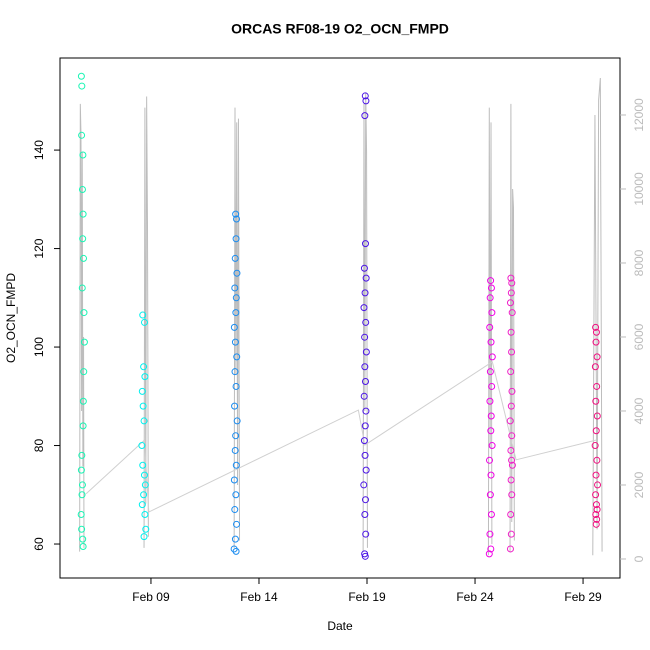 This screenshot has width=650, height=650. What do you see at coordinates (475, 597) in the screenshot?
I see `x-tick-label: Feb 24` at bounding box center [475, 597].